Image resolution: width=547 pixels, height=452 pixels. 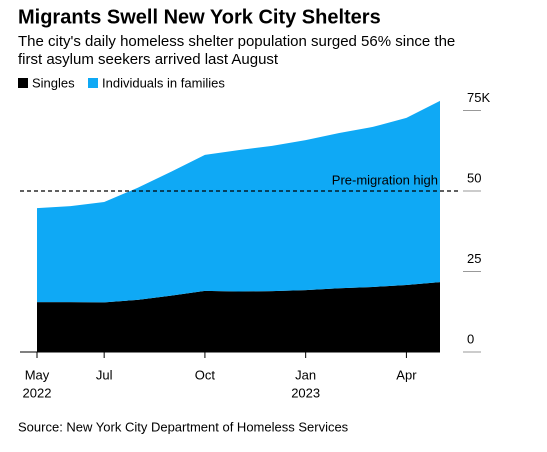 I want to click on area, so click(x=238, y=317).